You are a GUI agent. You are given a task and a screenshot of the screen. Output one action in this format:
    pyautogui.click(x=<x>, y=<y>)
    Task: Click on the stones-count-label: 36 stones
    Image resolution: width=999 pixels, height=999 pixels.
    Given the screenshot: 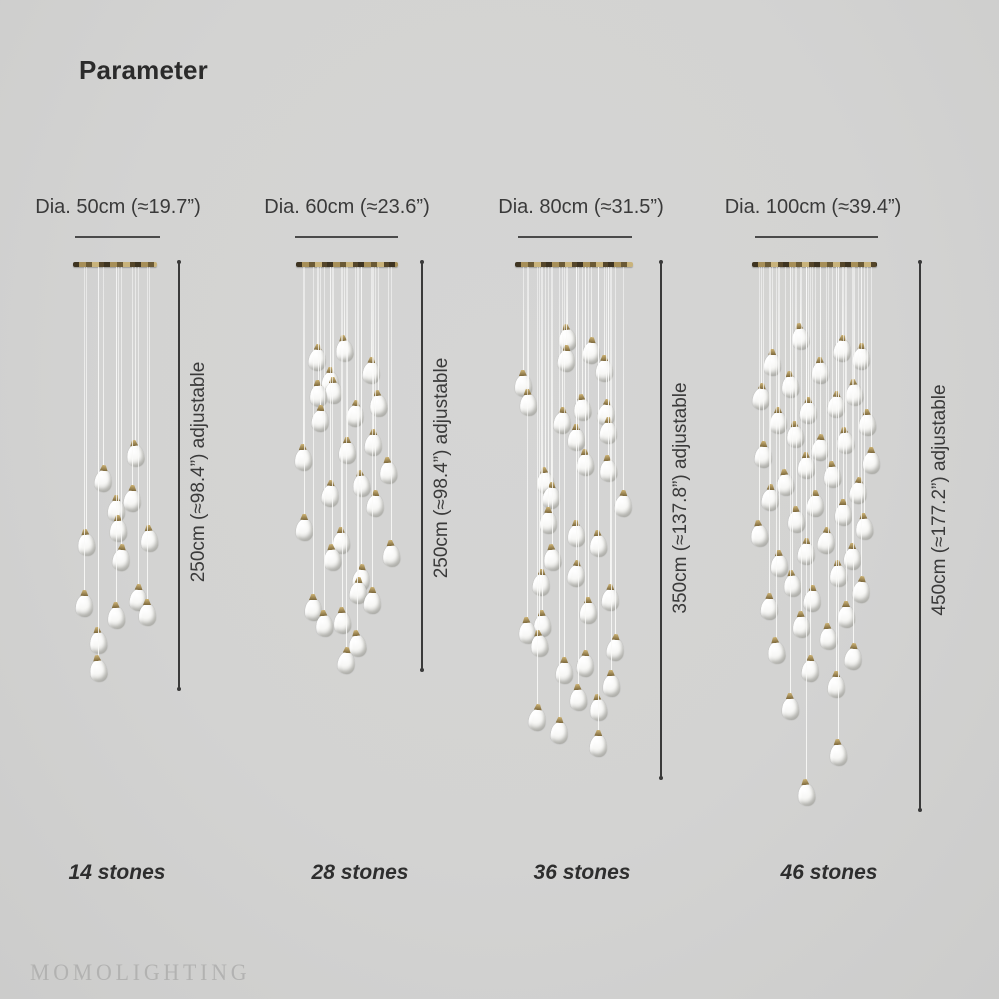 What is the action you would take?
    pyautogui.click(x=582, y=872)
    